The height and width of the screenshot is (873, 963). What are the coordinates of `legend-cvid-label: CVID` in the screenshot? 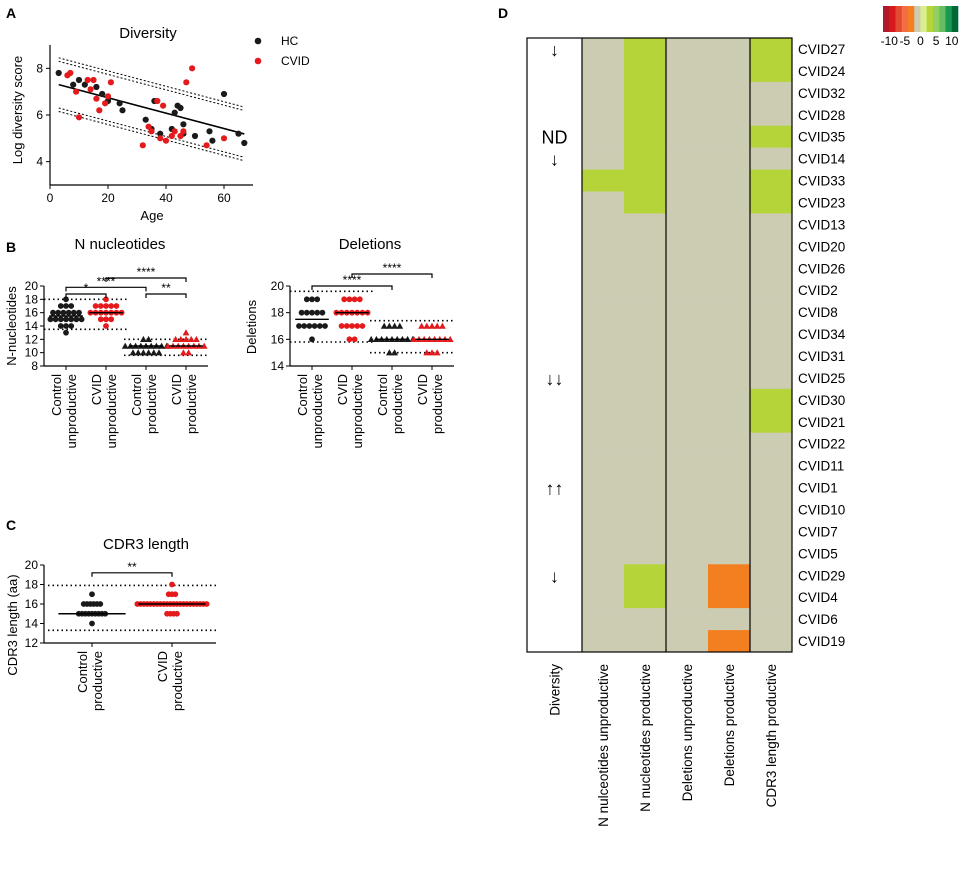 It's located at (295, 61).